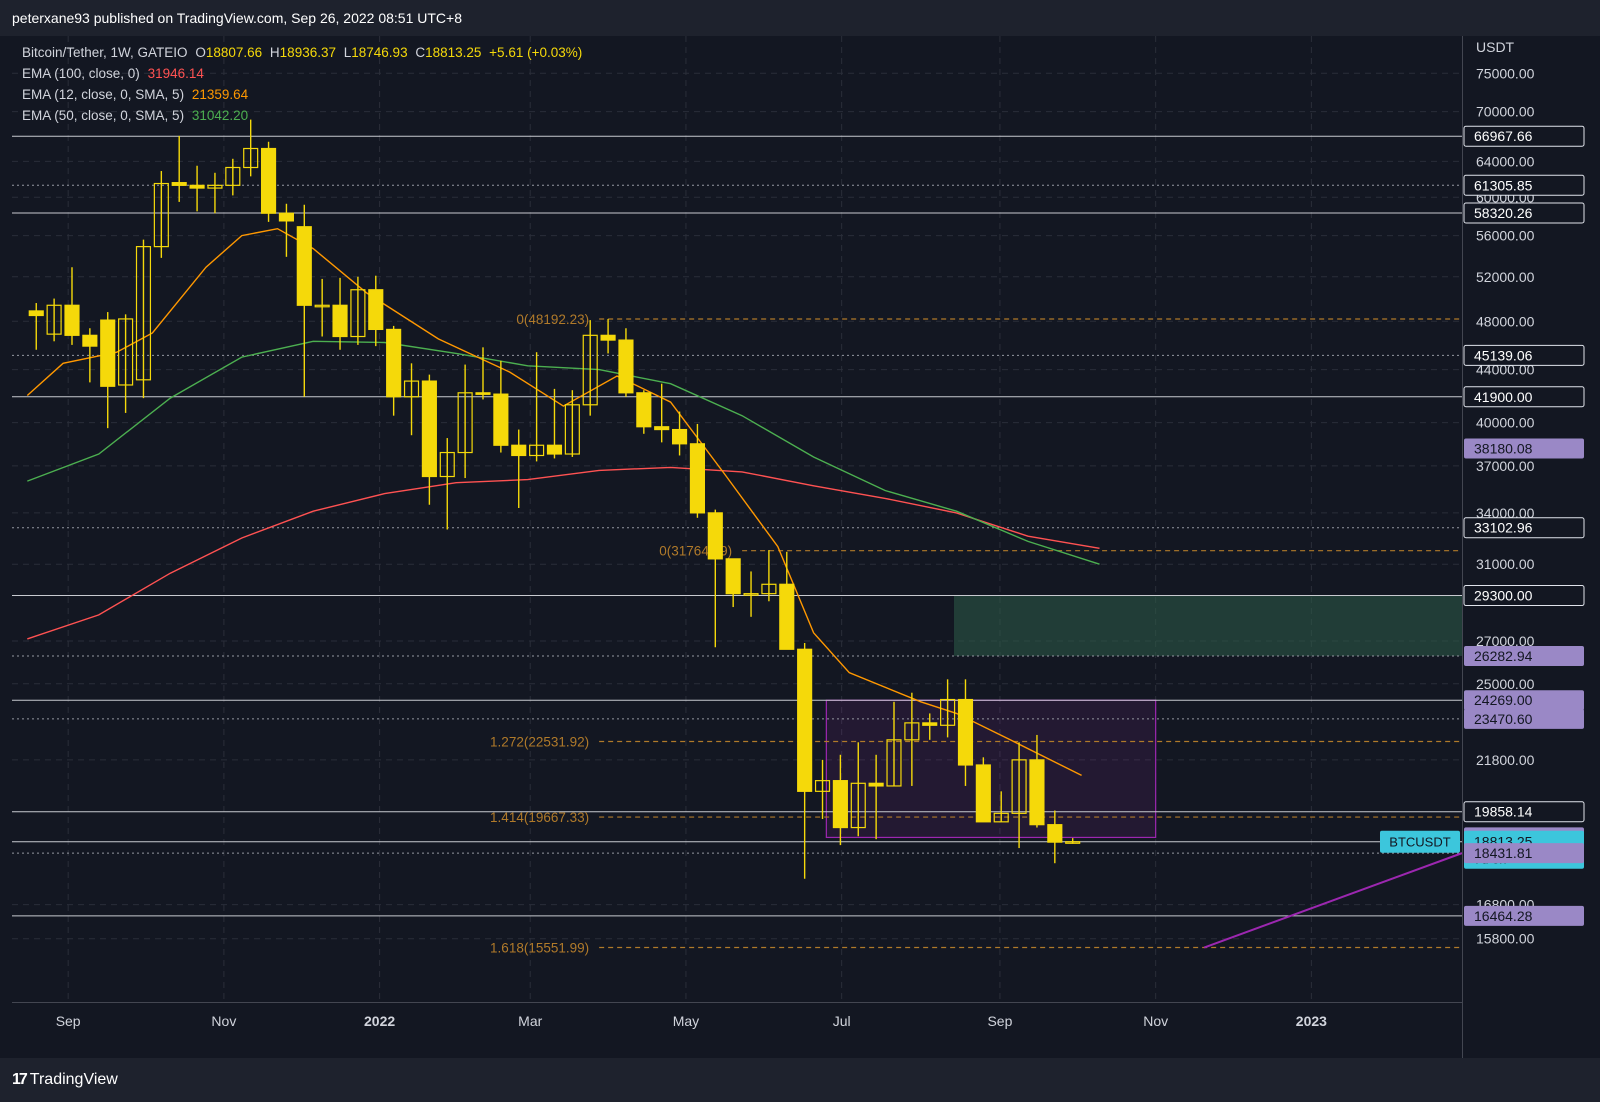  What do you see at coordinates (539, 948) in the screenshot?
I see `fib-level-label: 1.618(15551.99)` at bounding box center [539, 948].